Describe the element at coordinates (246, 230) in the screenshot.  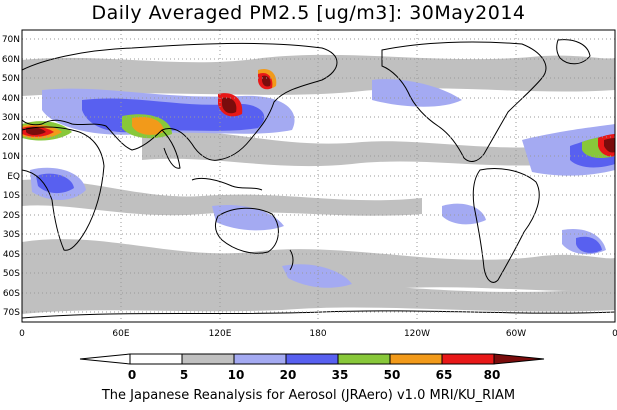
I see `australia-outline` at that location.